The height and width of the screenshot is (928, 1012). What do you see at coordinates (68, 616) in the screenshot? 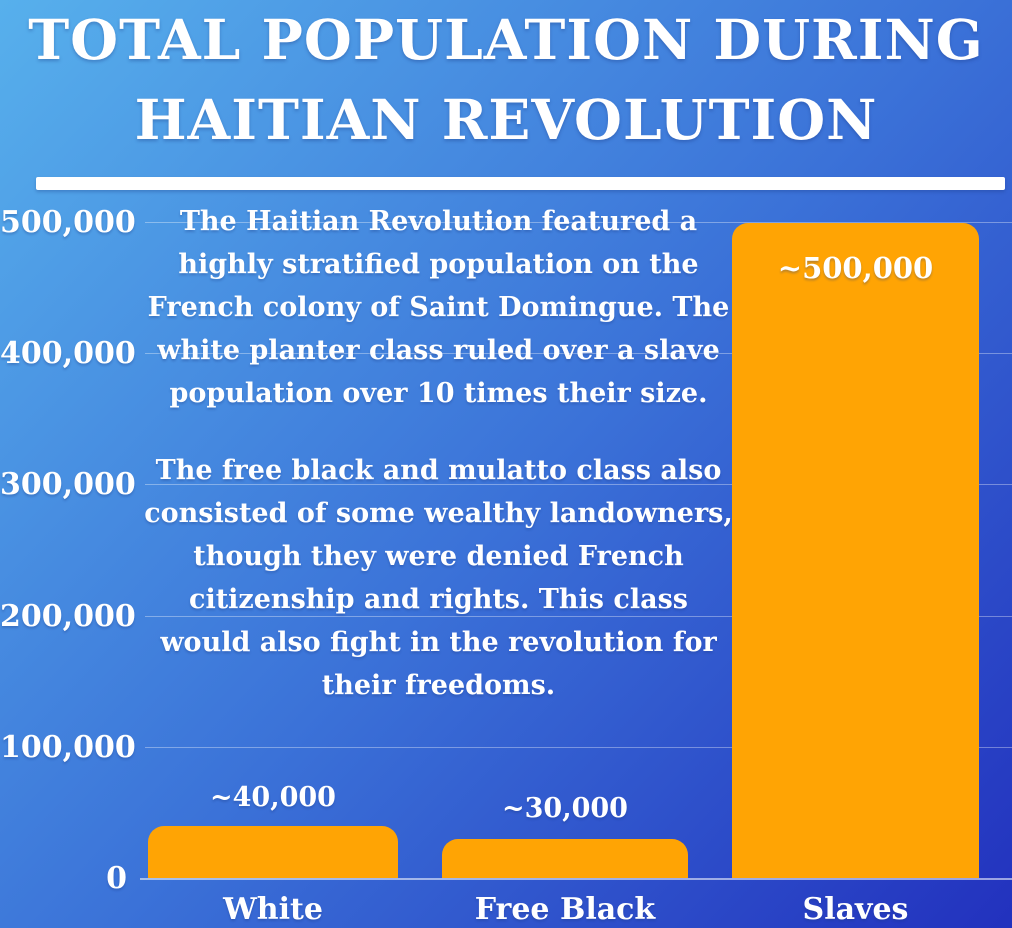
I see `y-axis-label-200000: 200,000` at bounding box center [68, 616].